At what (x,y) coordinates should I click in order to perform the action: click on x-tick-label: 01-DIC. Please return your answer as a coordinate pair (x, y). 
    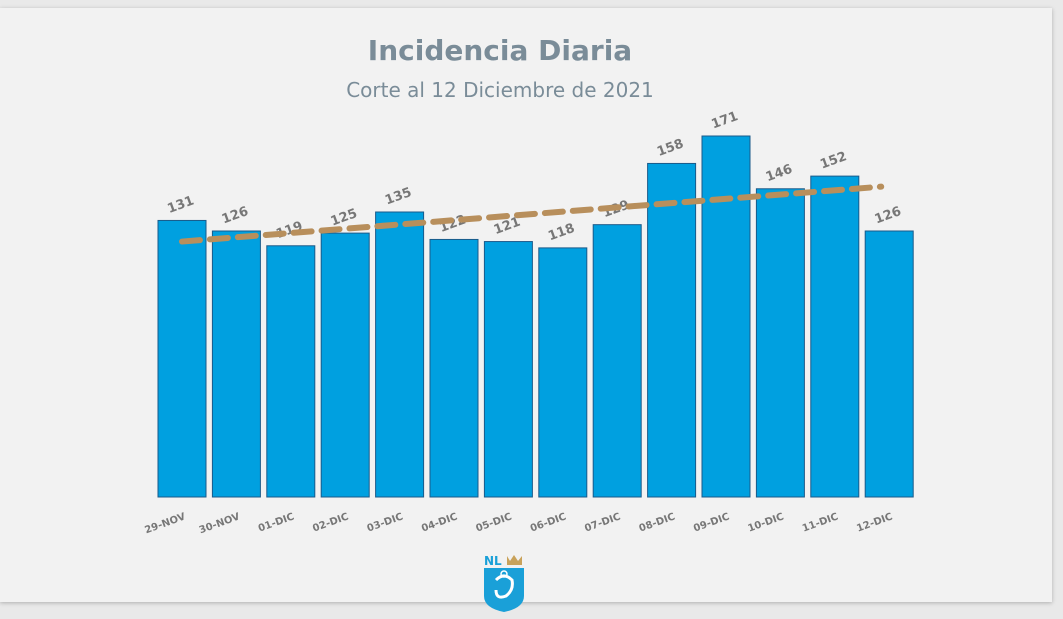
    Looking at the image, I should click on (276, 522).